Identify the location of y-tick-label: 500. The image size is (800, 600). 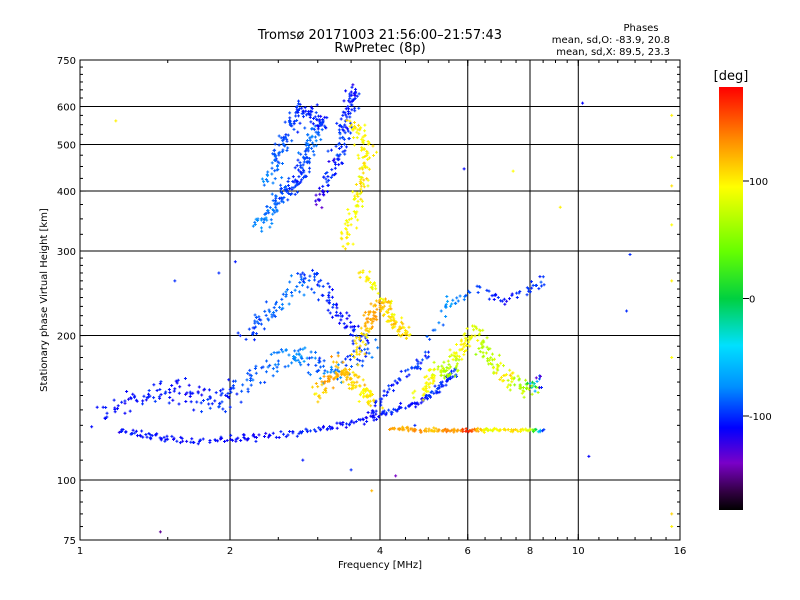
(66, 146).